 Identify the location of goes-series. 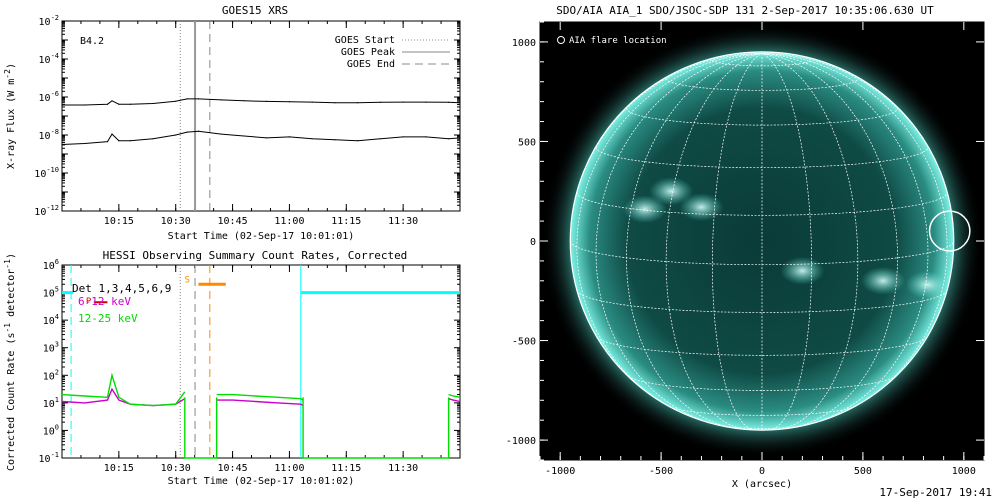
(261, 122).